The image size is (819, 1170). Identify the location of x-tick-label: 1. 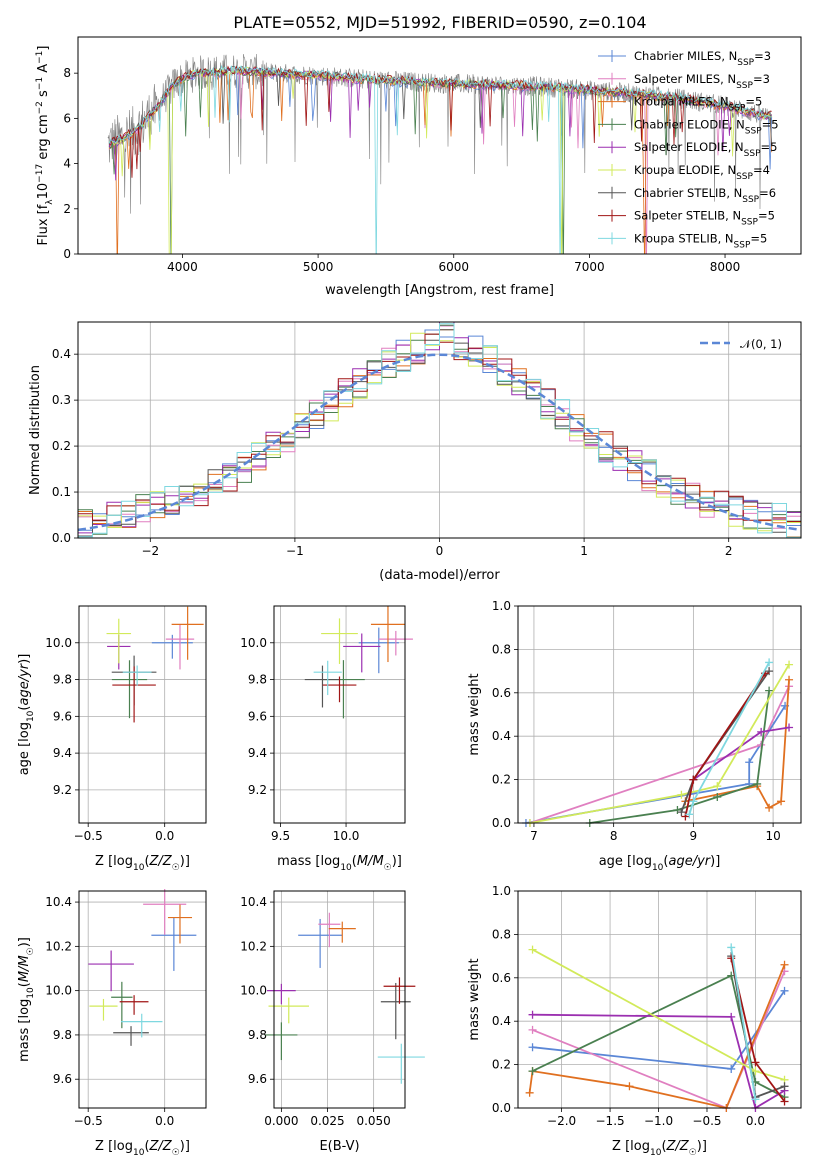
(584, 551).